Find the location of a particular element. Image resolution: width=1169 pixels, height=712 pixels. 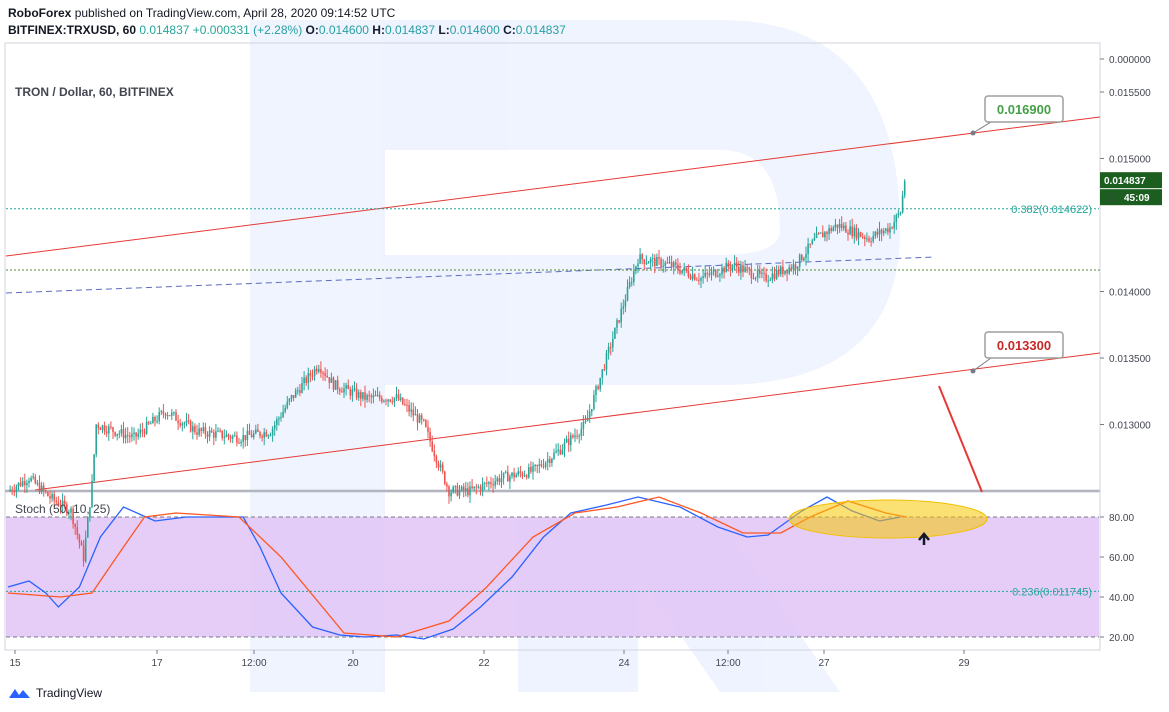

up-arrow-icon is located at coordinates (924, 538).